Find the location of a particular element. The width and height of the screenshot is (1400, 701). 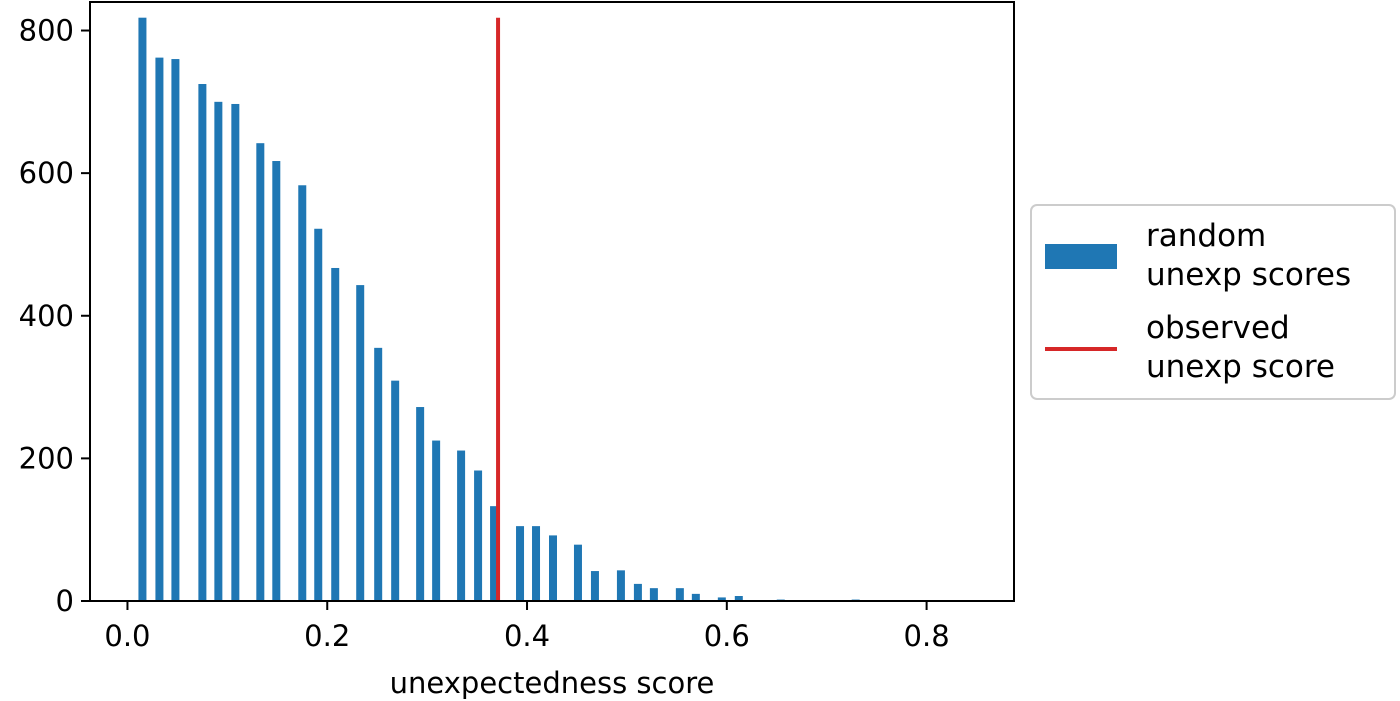

y-tick-label: 400 is located at coordinates (46, 316).